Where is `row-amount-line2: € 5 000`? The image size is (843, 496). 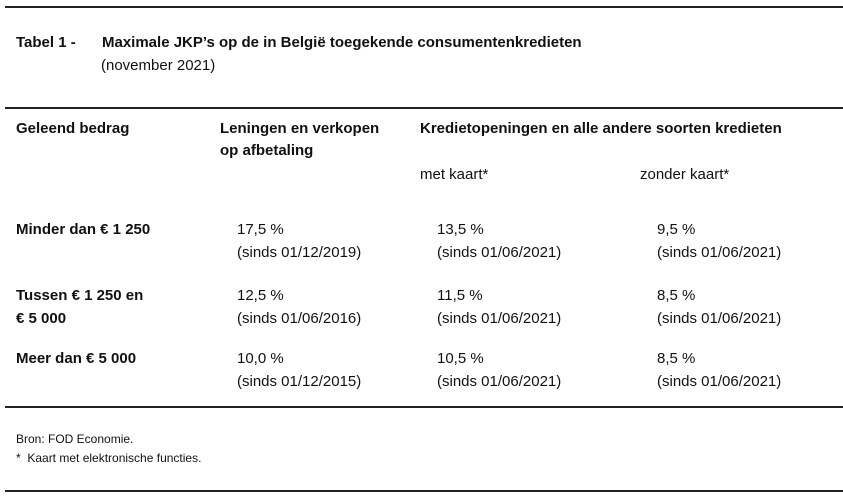 row-amount-line2: € 5 000 is located at coordinates (41, 318).